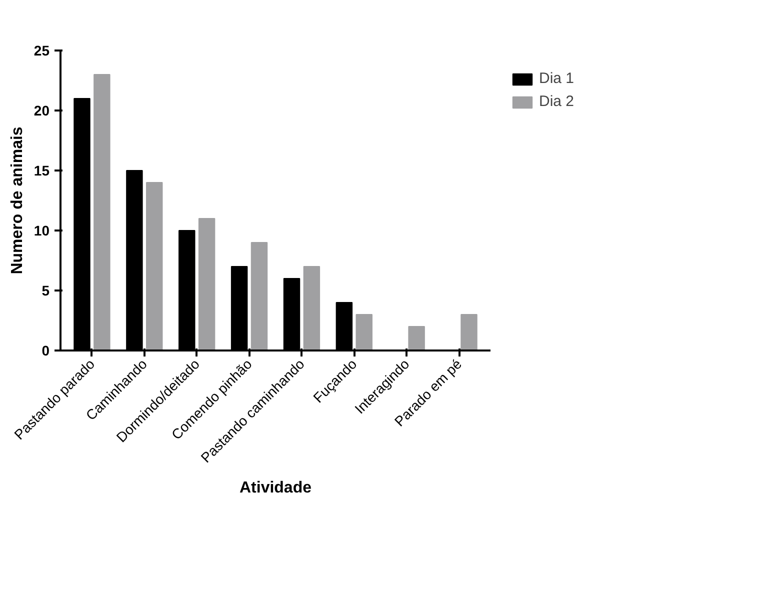 This screenshot has width=772, height=614. I want to click on legend-label: Dia 2, so click(556, 101).